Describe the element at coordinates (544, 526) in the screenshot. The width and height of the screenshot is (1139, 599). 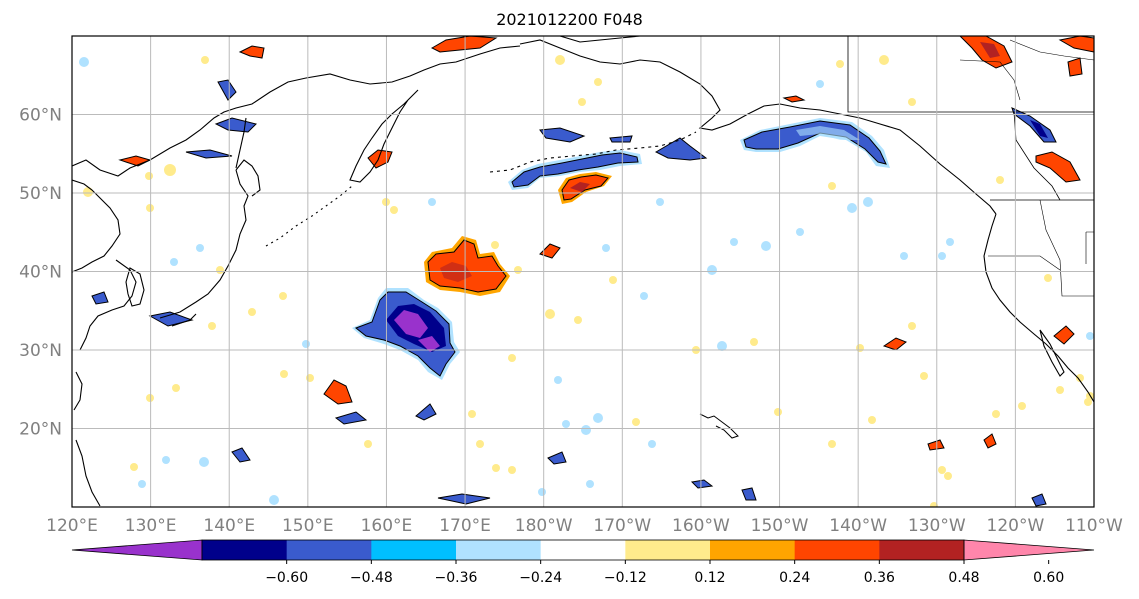
I see `longitude-tick-label: 180°W` at that location.